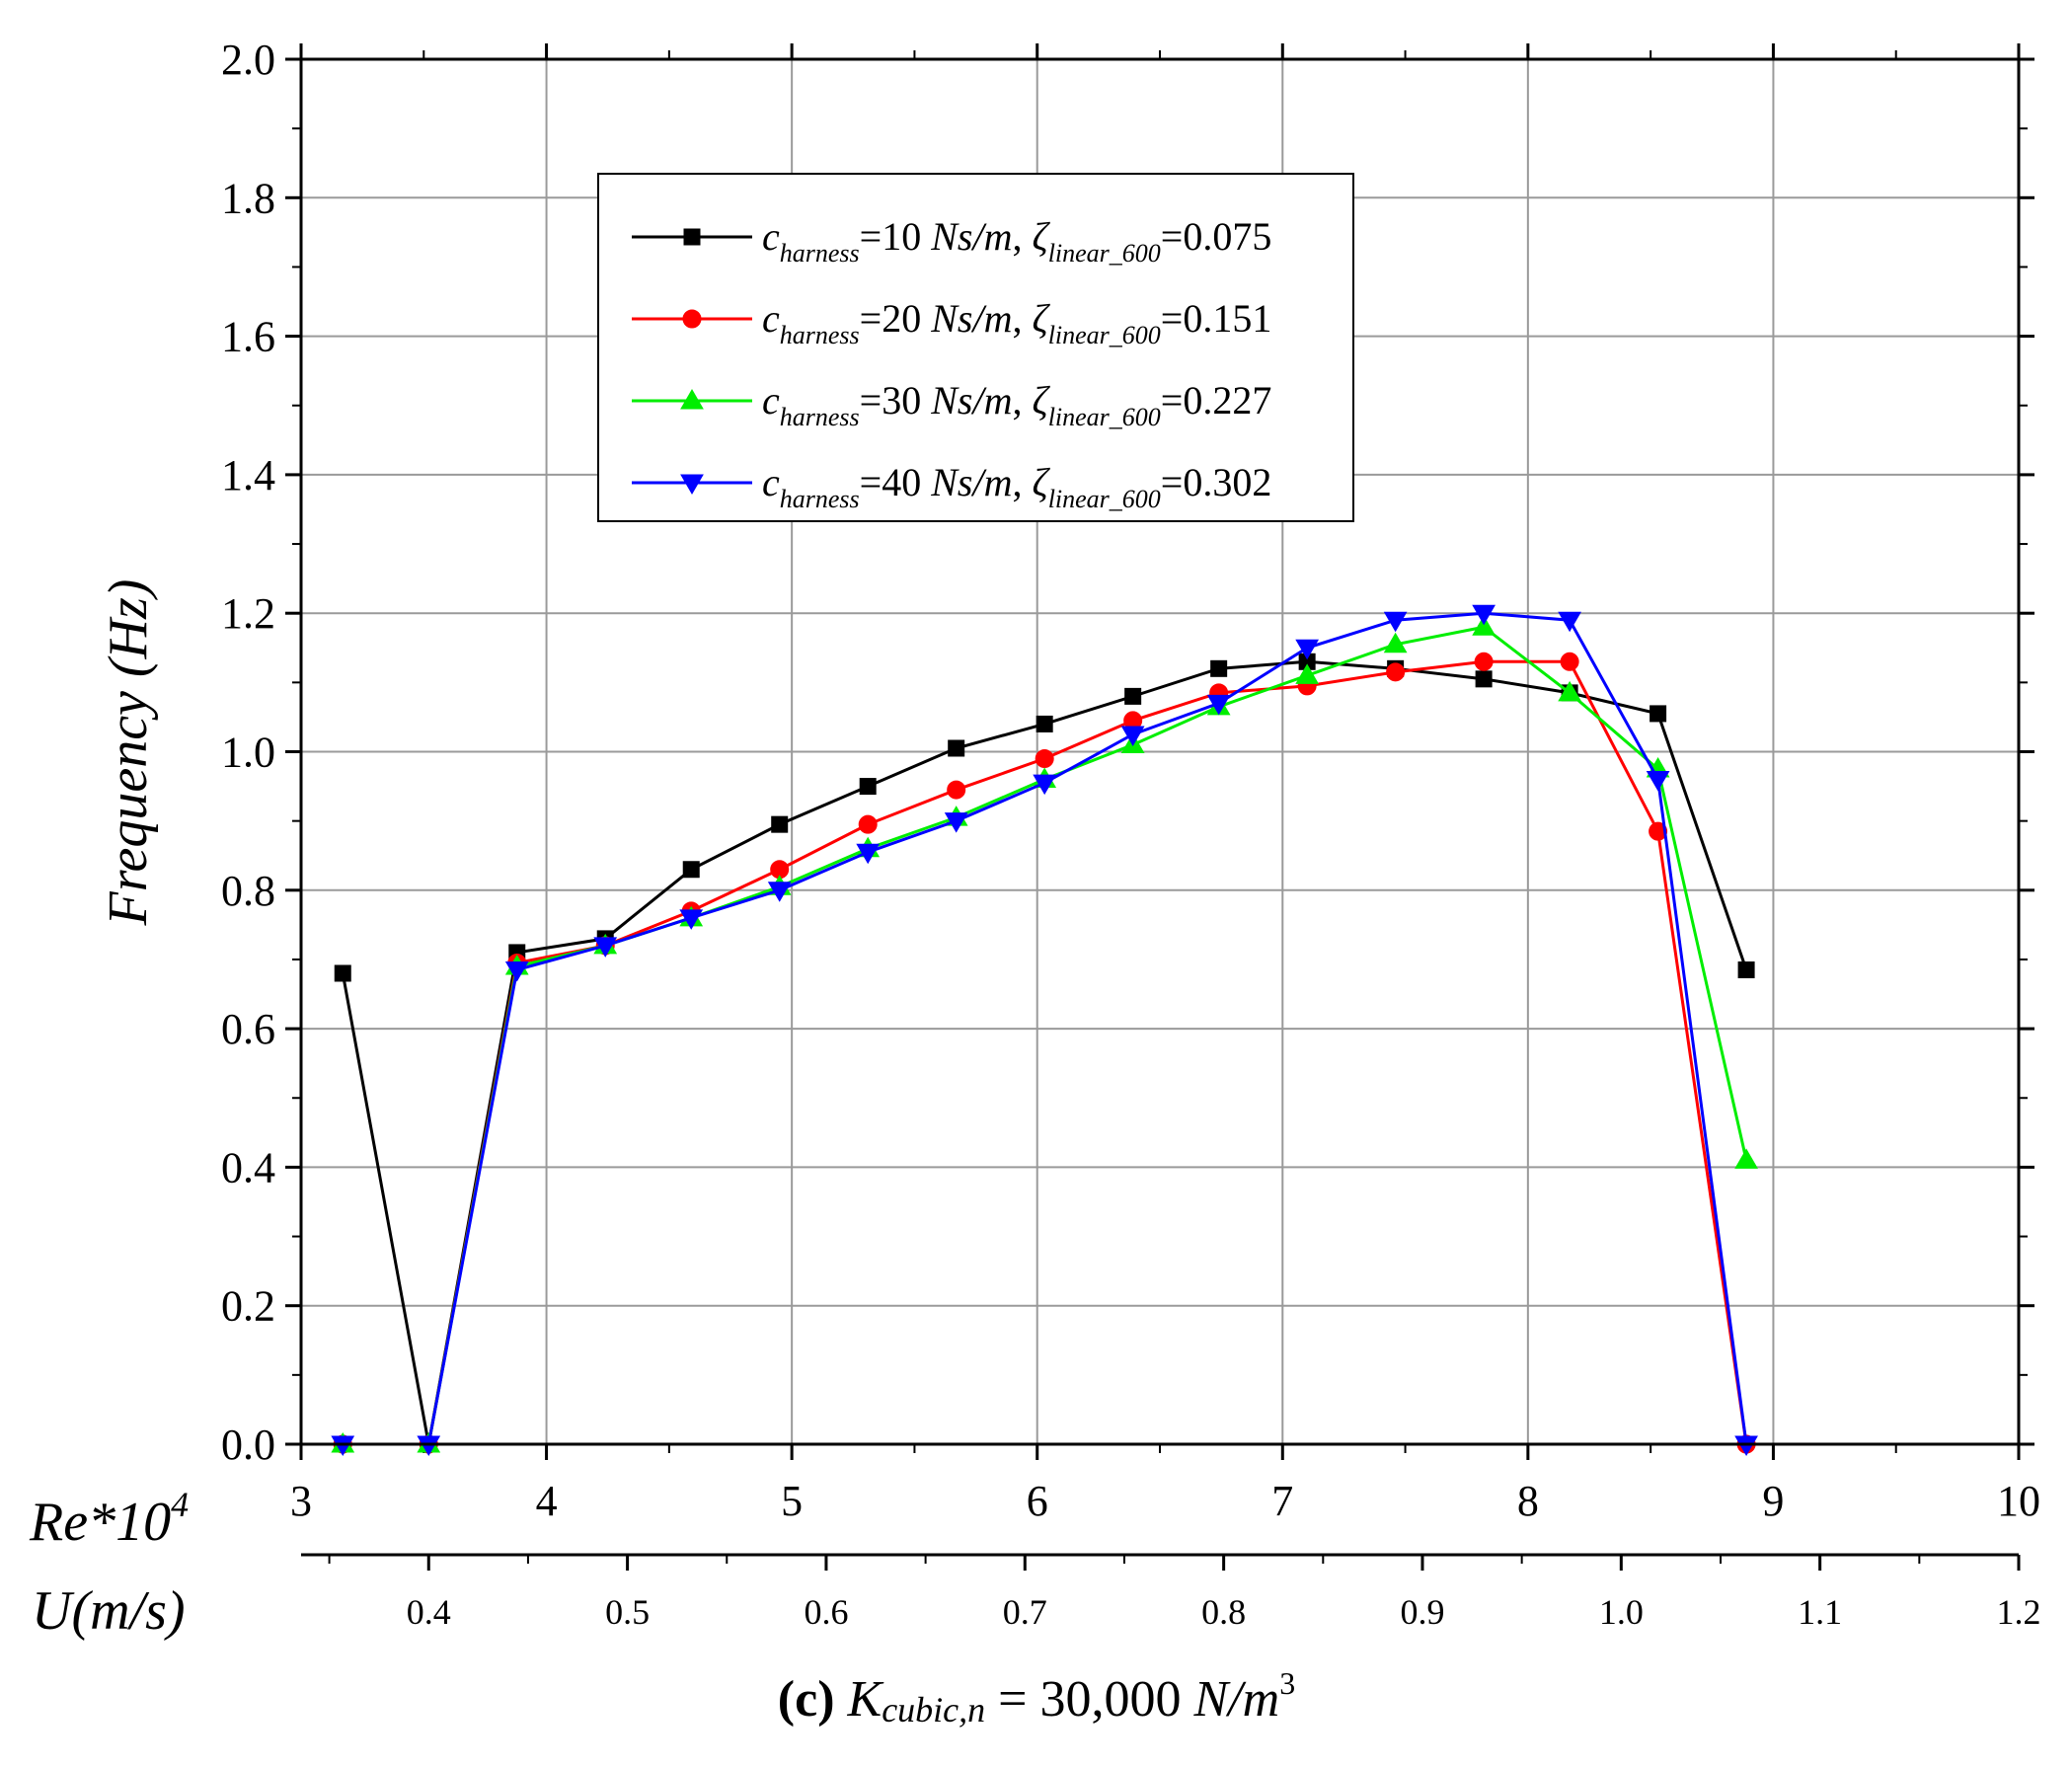  Describe the element at coordinates (841, 1700) in the screenshot. I see `caption-space` at that location.